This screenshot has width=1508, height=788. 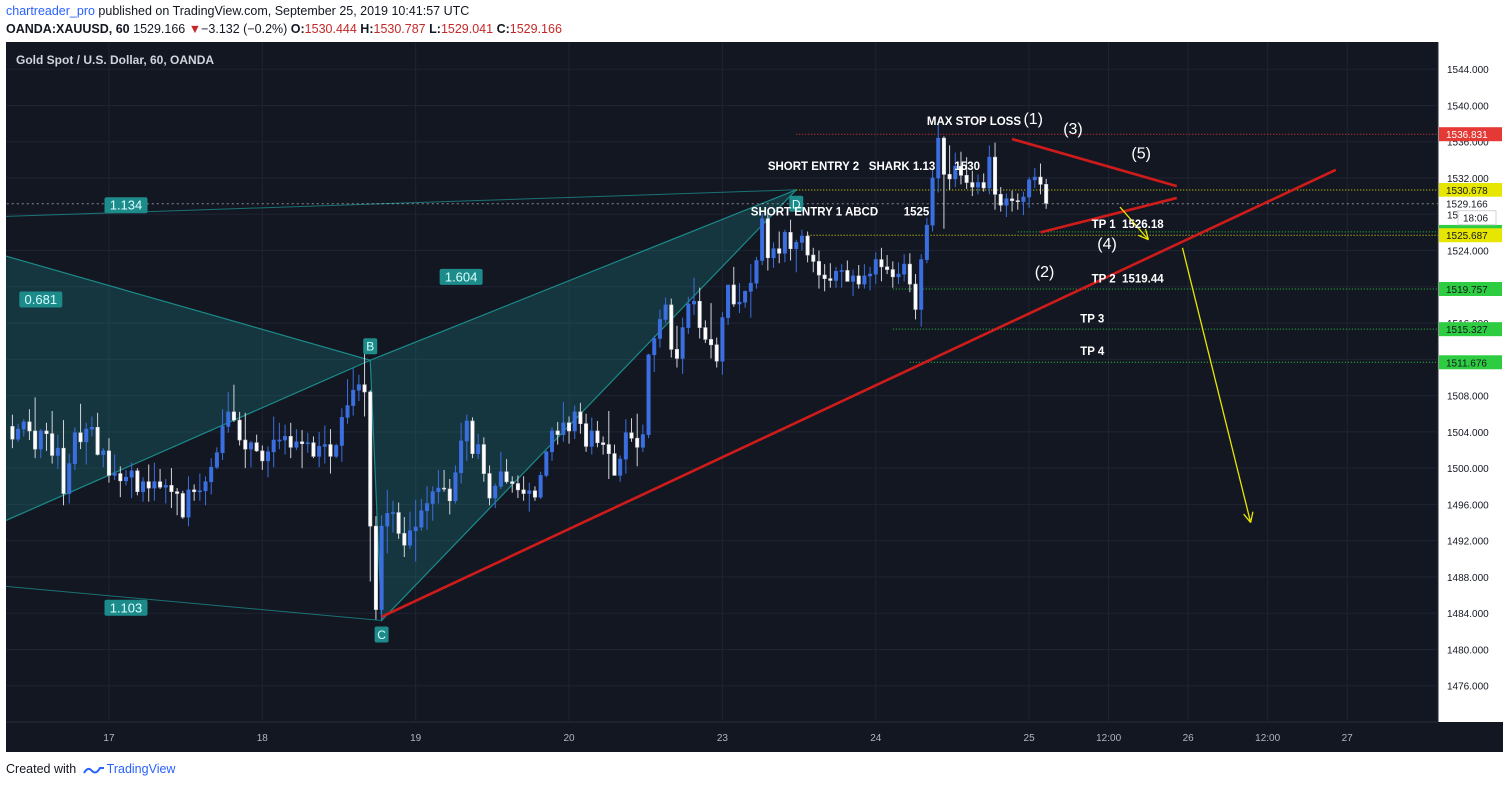 I want to click on price-tick-label: 1500.000, so click(x=1468, y=469).